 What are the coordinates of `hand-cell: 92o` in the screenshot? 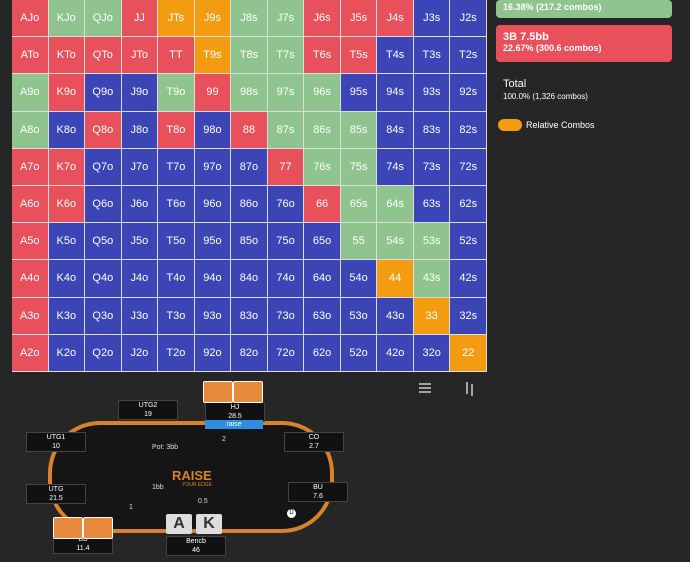 It's located at (213, 353).